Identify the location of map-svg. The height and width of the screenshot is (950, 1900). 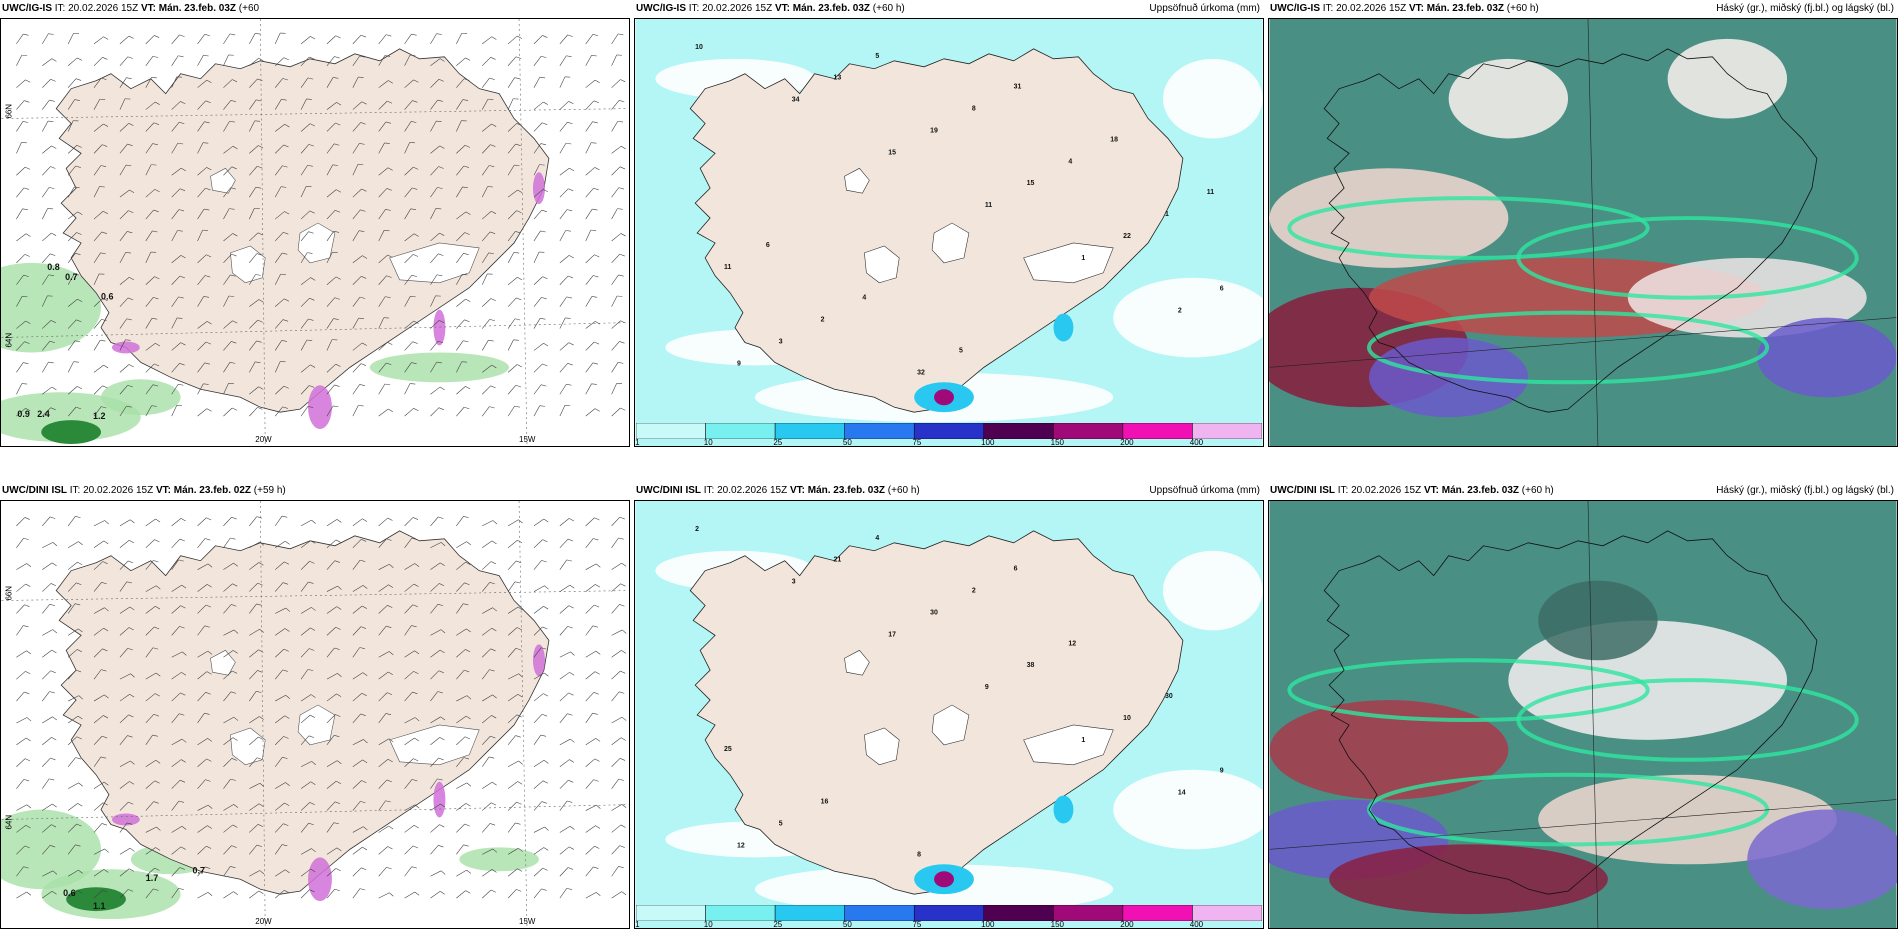
(1583, 232).